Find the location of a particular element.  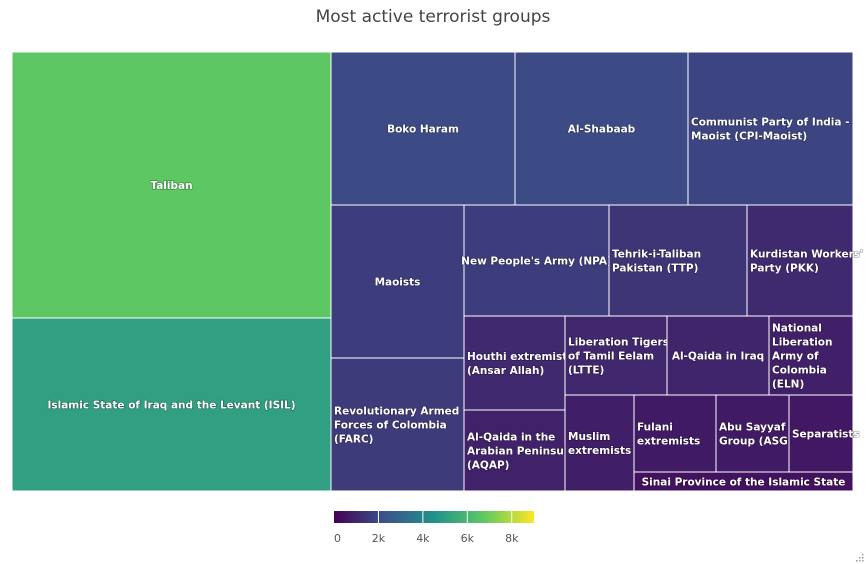

colorbar-gradient is located at coordinates (434, 517).